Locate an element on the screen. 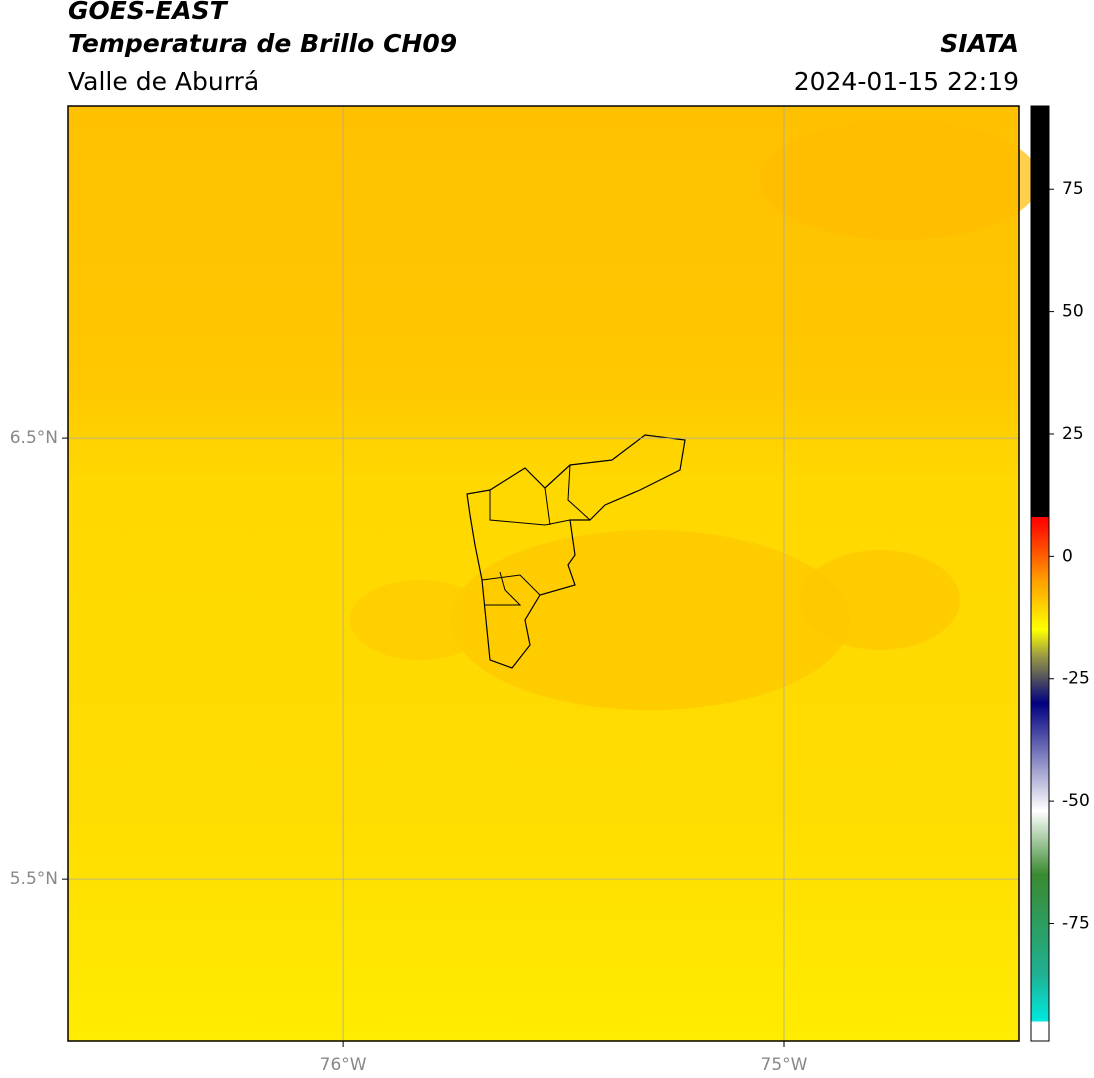 The width and height of the screenshot is (1094, 1078). region: Valle de Aburrá is located at coordinates (163, 81).